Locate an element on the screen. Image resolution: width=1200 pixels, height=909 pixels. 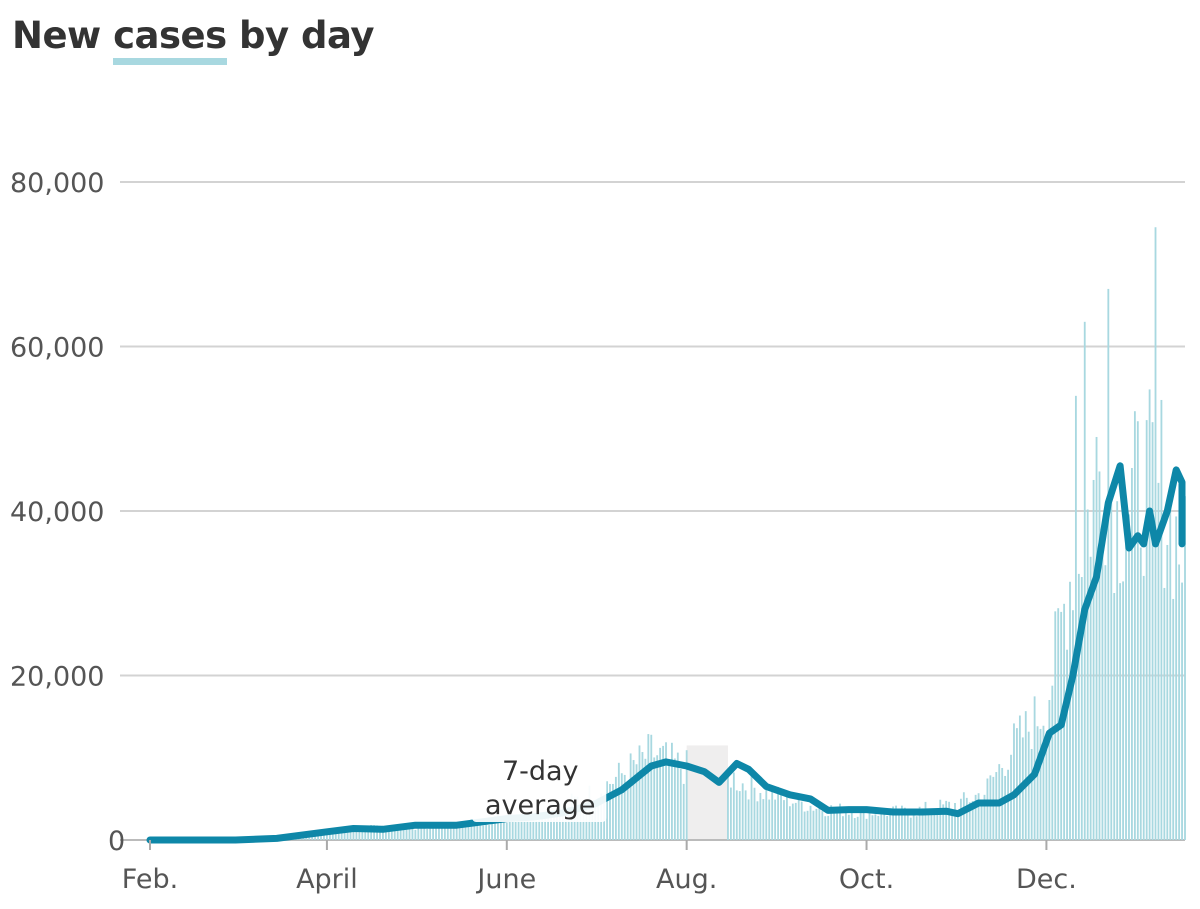
x-tick-label-Oct.: Oct. is located at coordinates (866, 879).